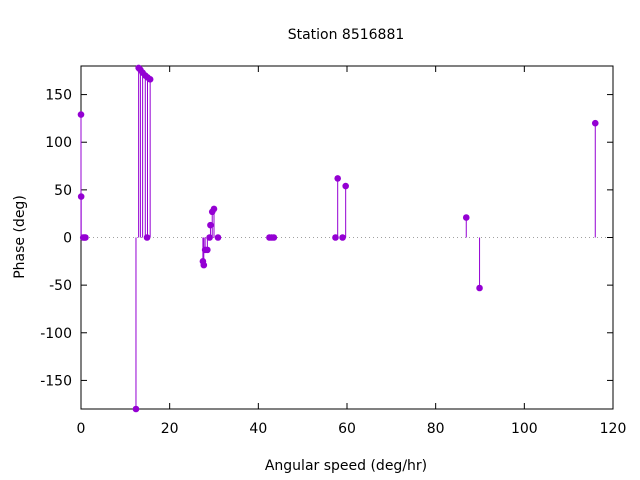 The width and height of the screenshot is (640, 480). Describe the element at coordinates (20, 237) in the screenshot. I see `y-axis-label: Phase (deg)` at that location.